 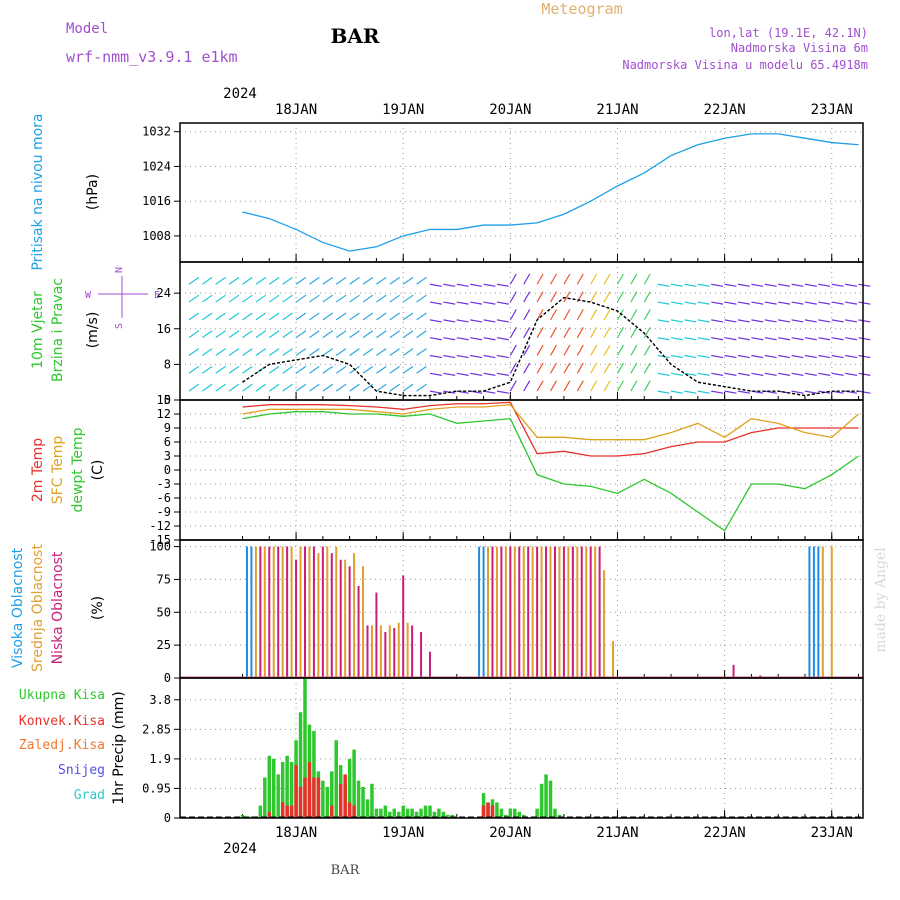 What do you see at coordinates (38, 608) in the screenshot?
I see `mid-cloud-label: Srednja Oblacnost` at bounding box center [38, 608].